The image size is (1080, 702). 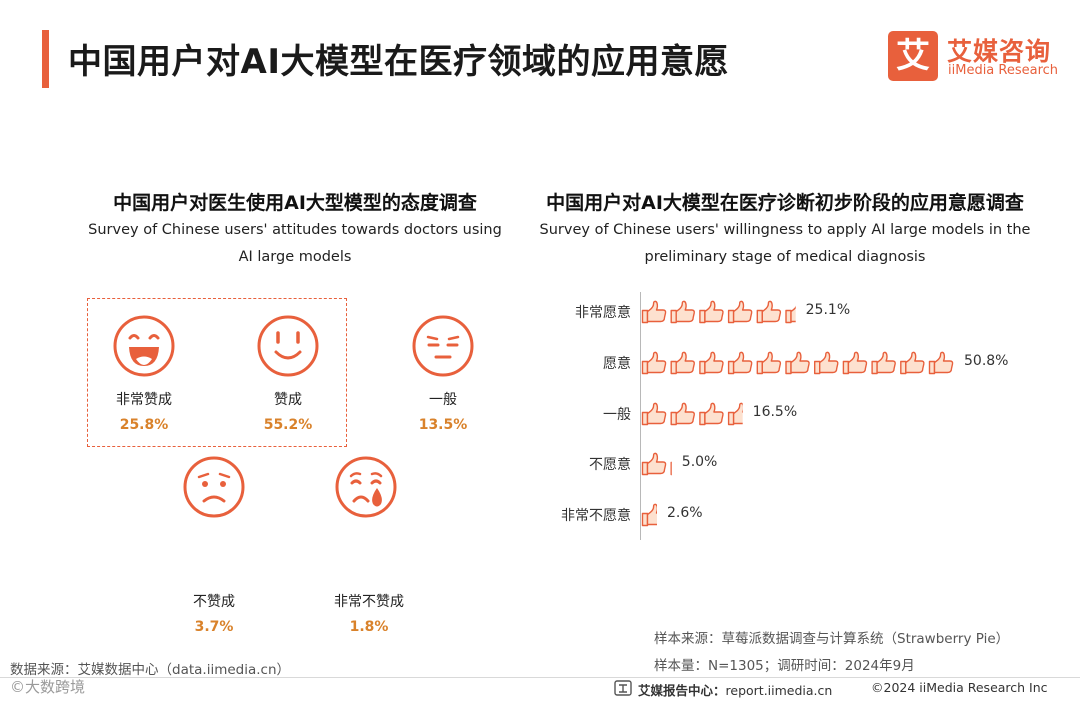 I want to click on watermark-text: ©大数跨境, so click(x=48, y=687).